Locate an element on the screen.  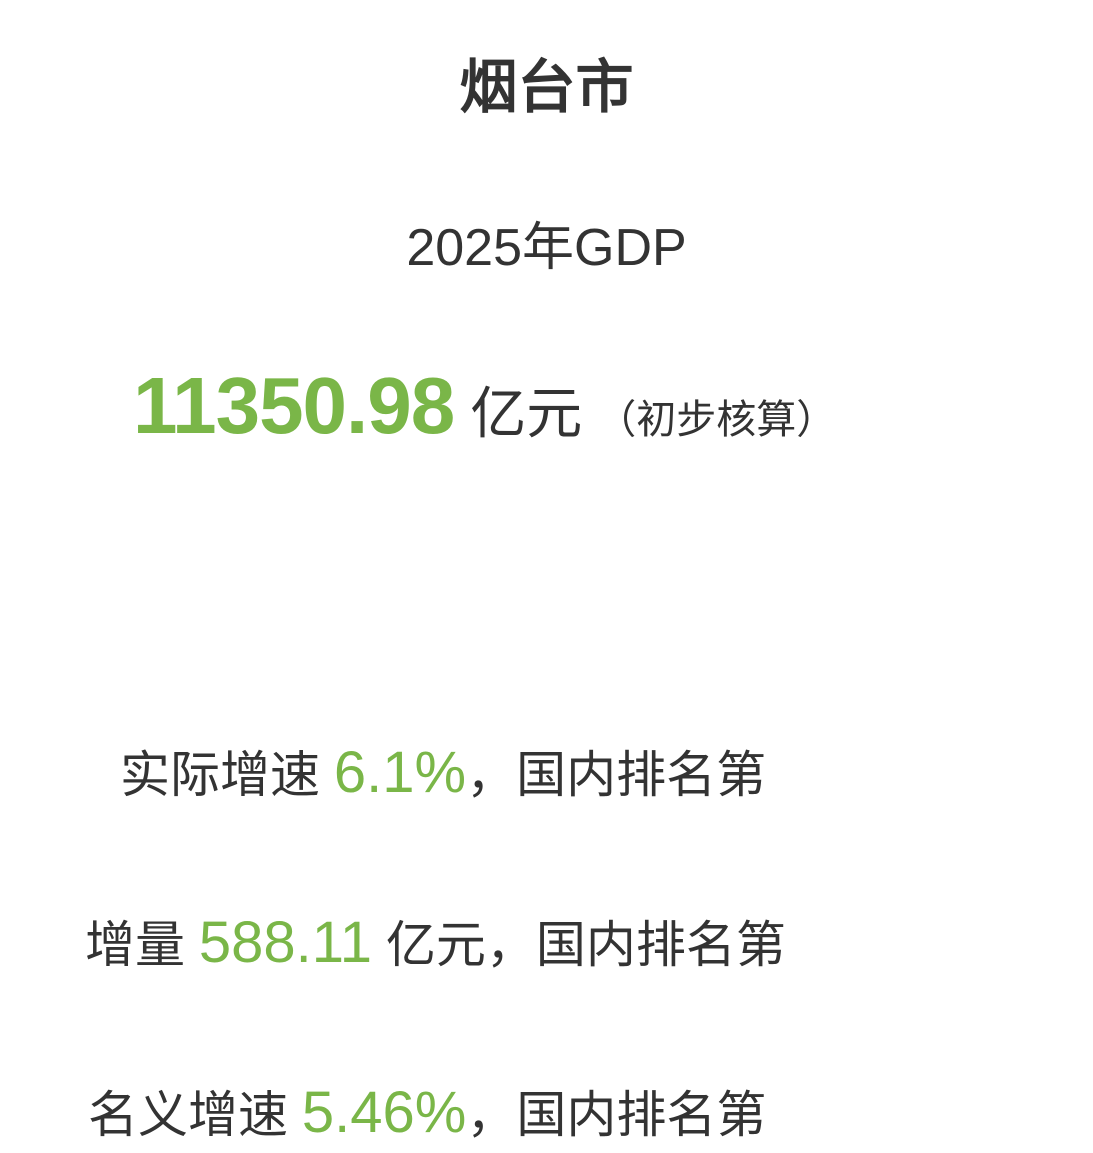
gdp-subtitle: 2025年GDP is located at coordinates (546, 248).